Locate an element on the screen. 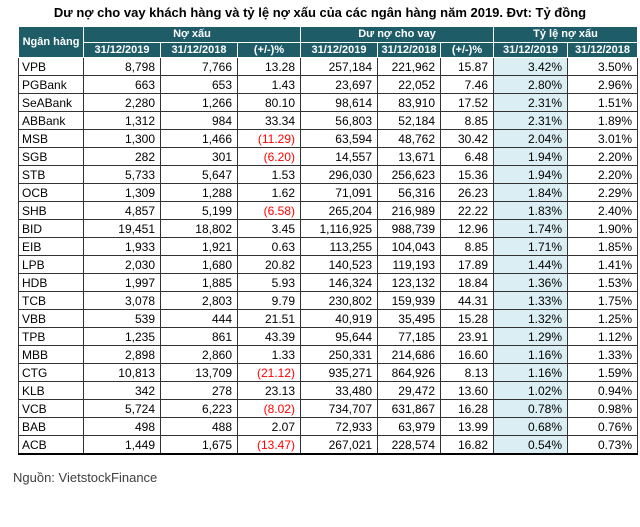 This screenshot has width=640, height=527. cell: 1,288 is located at coordinates (199, 193).